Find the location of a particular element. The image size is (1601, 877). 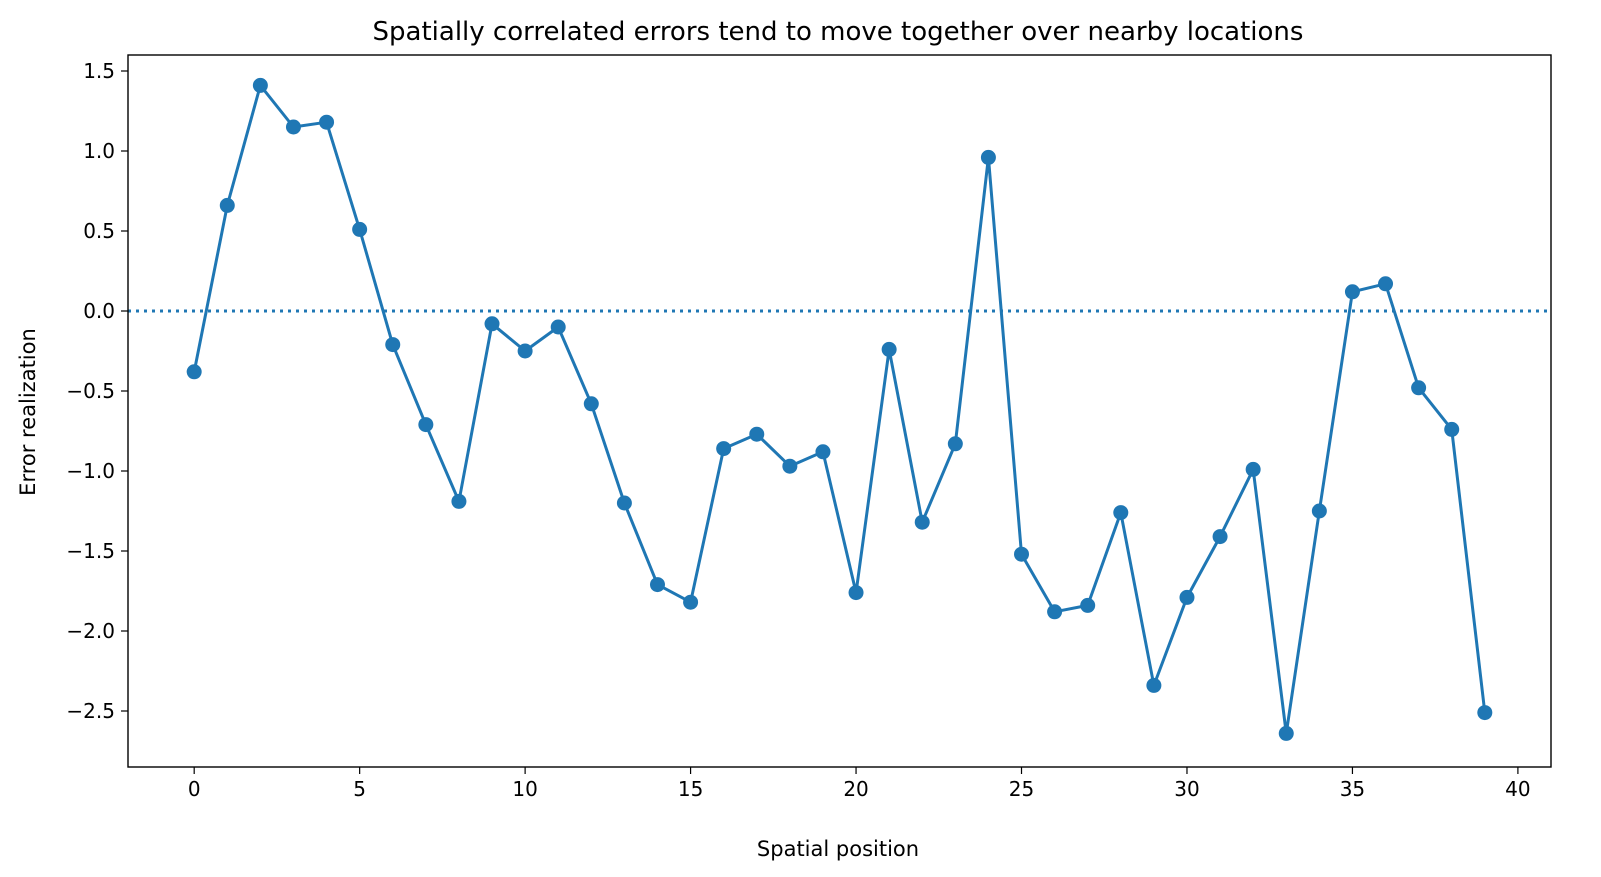

y-axis: 1.5 1.0 0.5 0.0 −0.5 −1.0 −1.5 −2.0 −2.5 is located at coordinates (97, 391).